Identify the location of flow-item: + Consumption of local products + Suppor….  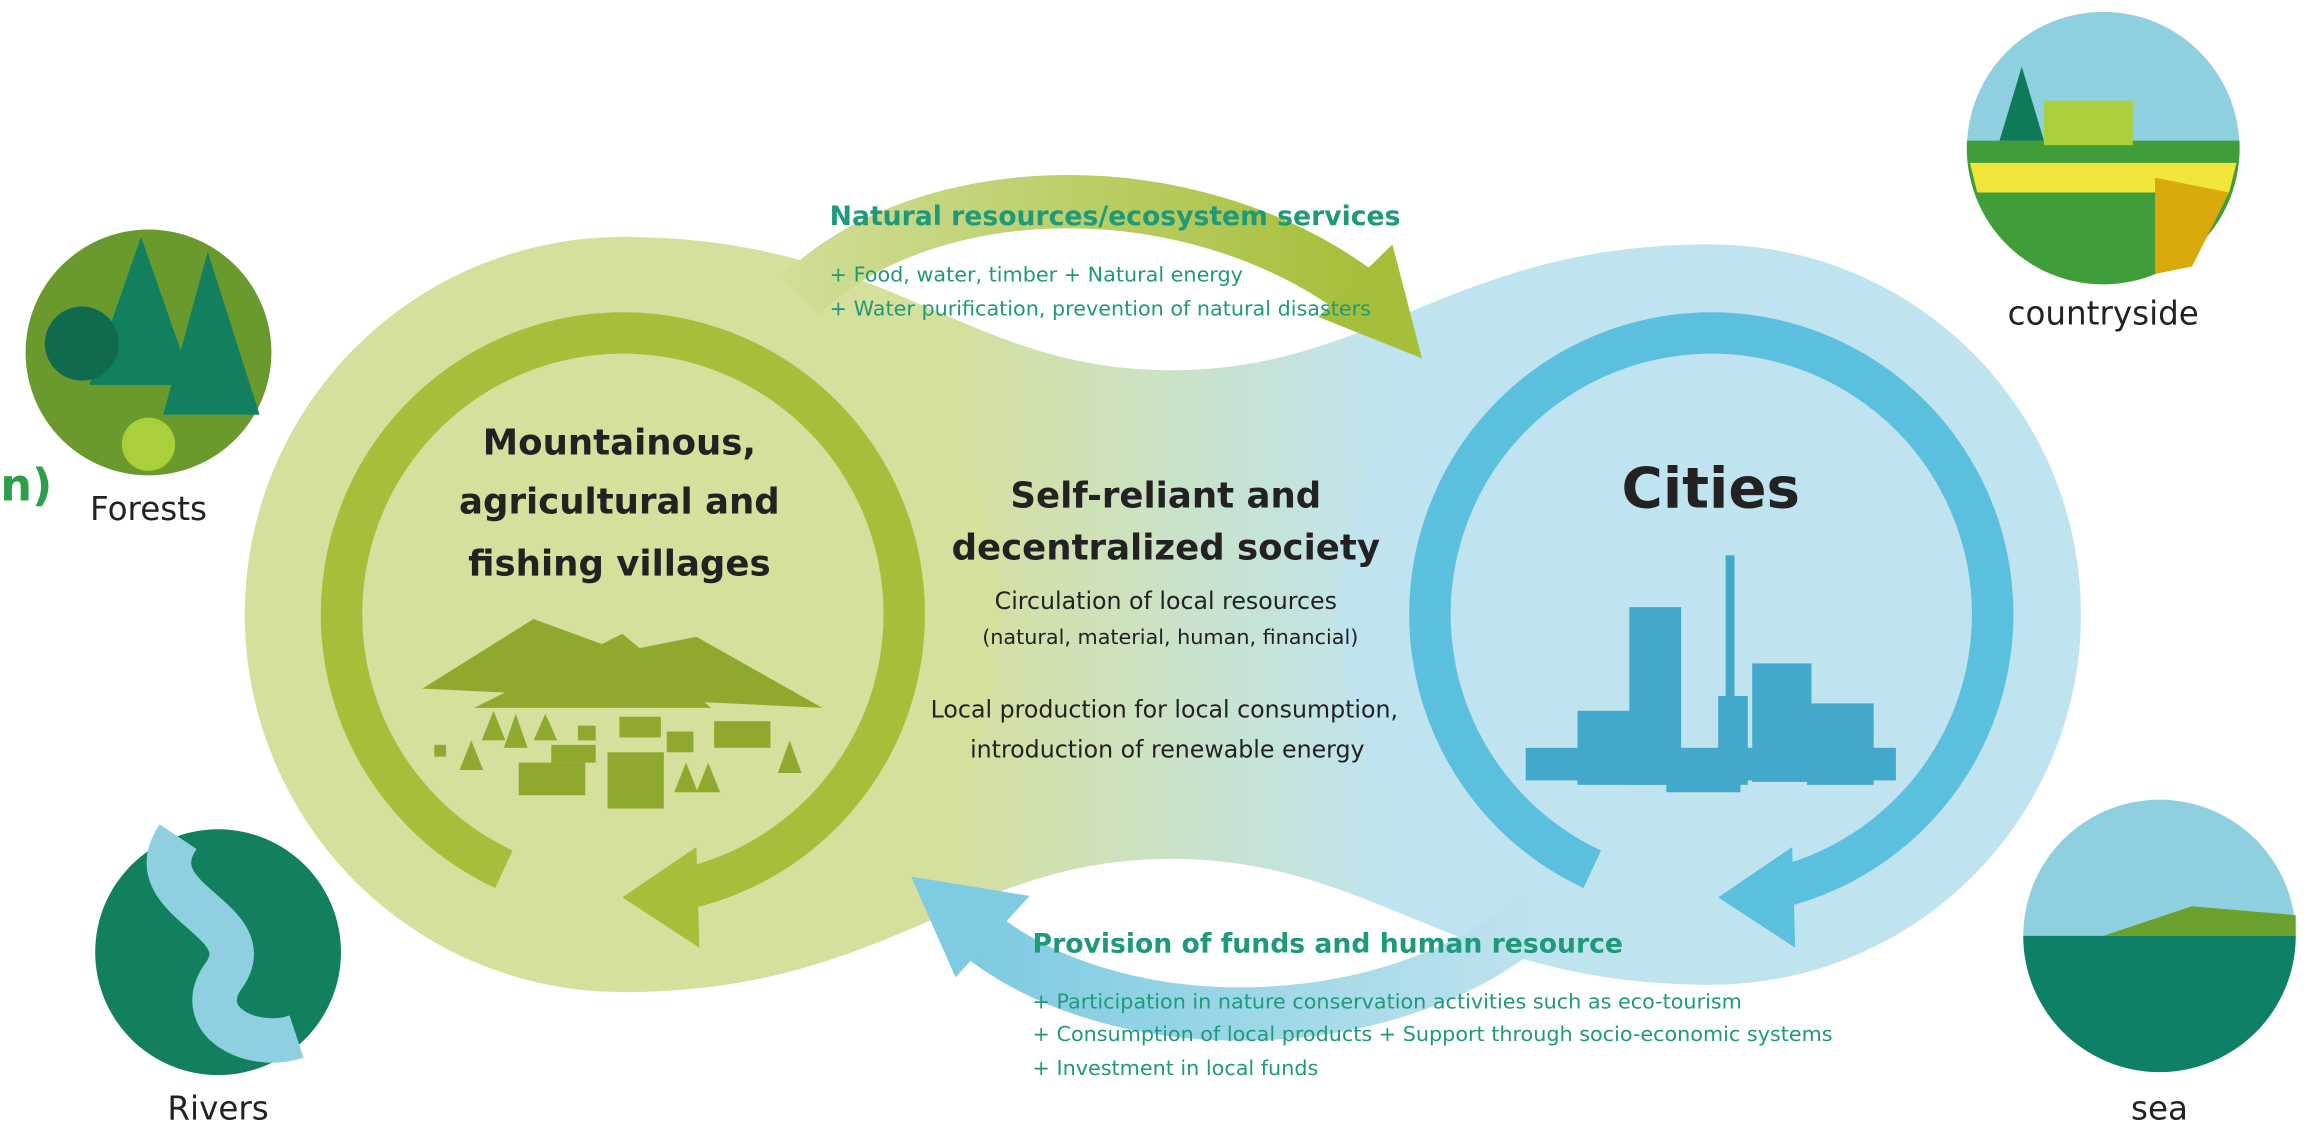
(1433, 1034).